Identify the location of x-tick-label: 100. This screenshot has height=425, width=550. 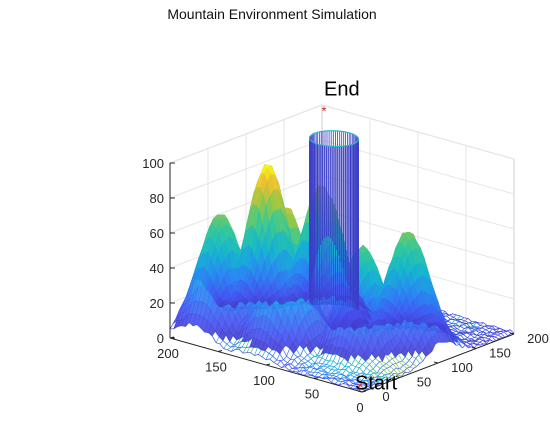
(264, 380).